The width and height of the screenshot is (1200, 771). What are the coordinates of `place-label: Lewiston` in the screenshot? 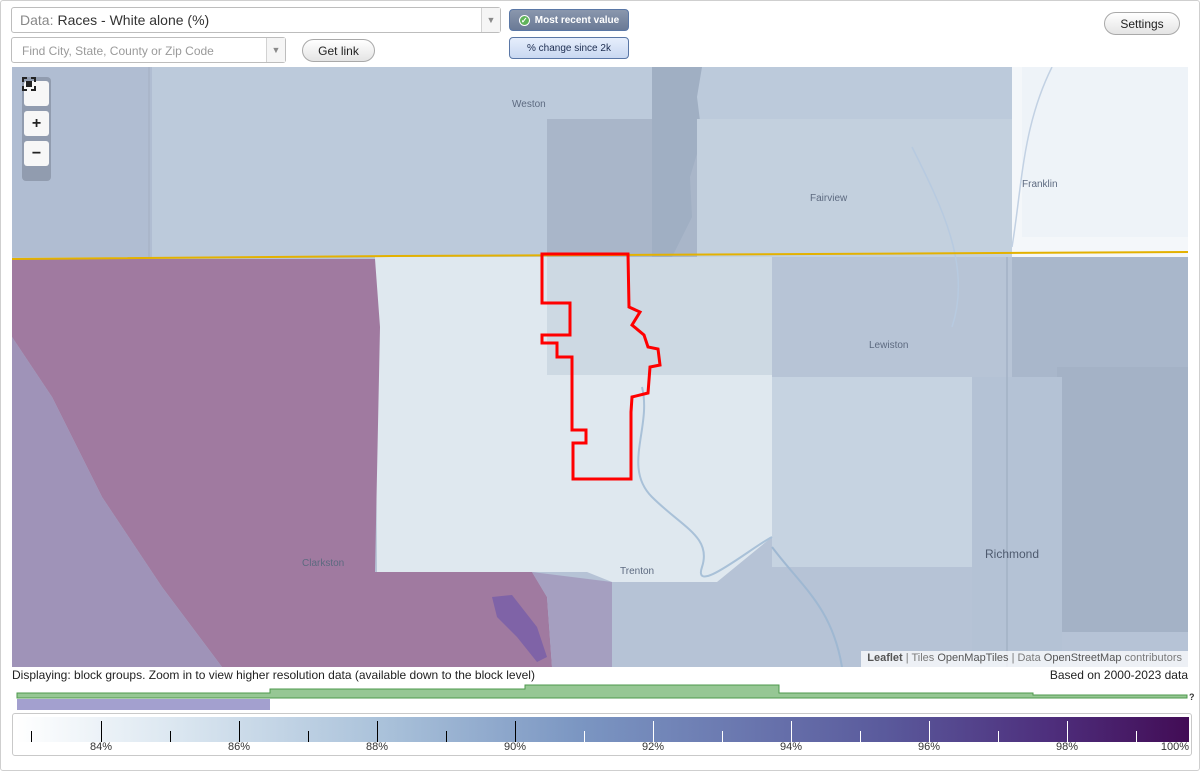 It's located at (889, 345).